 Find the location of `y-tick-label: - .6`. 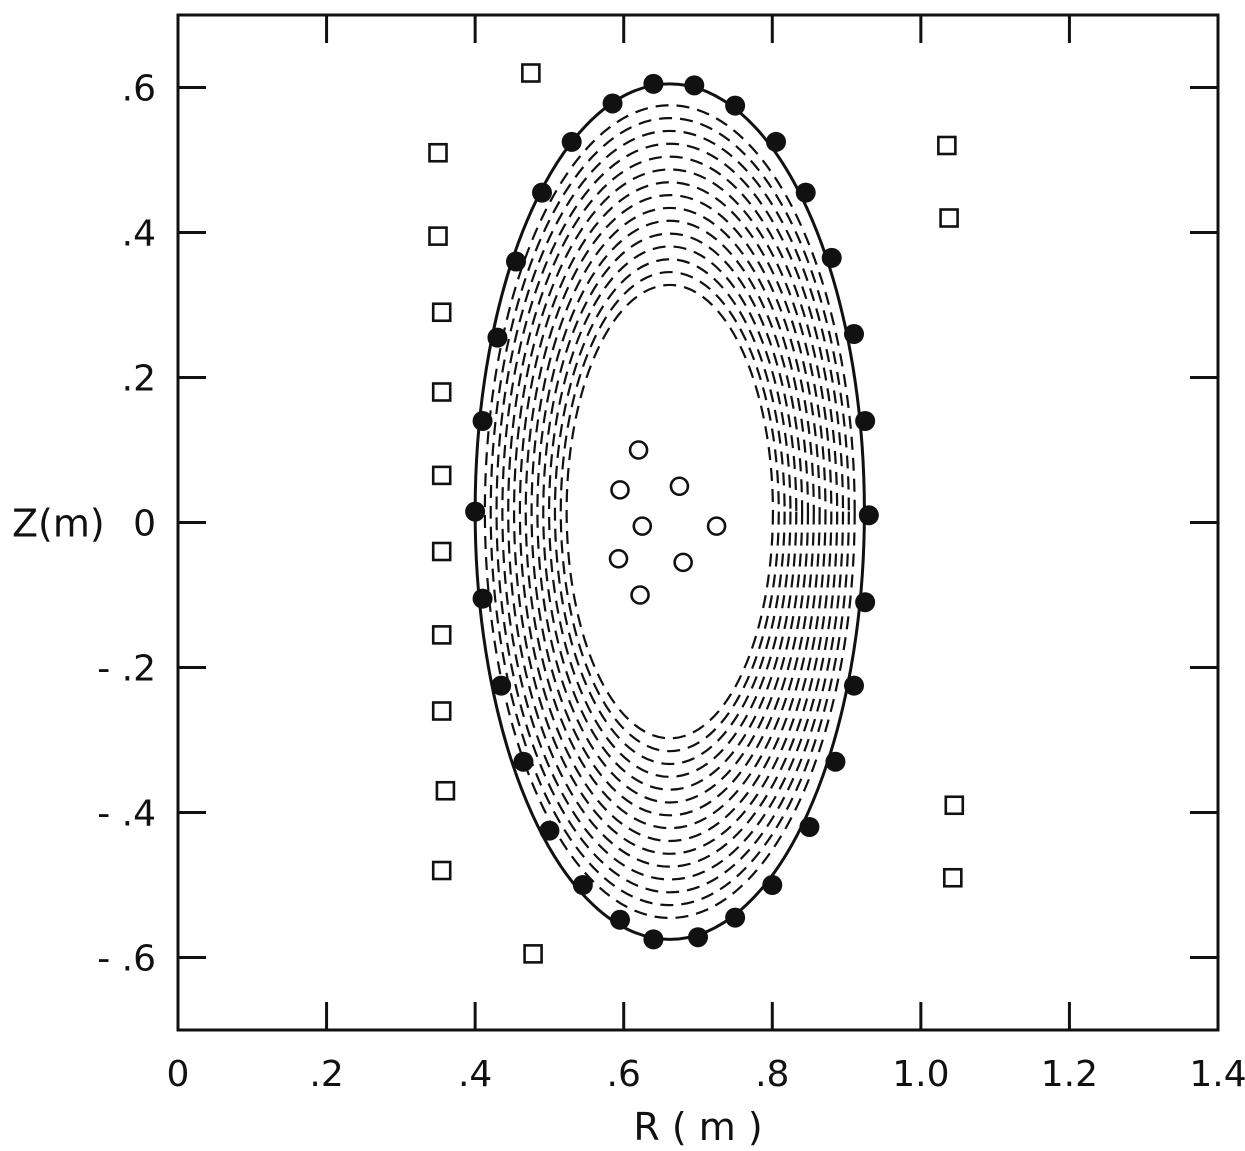

y-tick-label: - .6 is located at coordinates (126, 959).